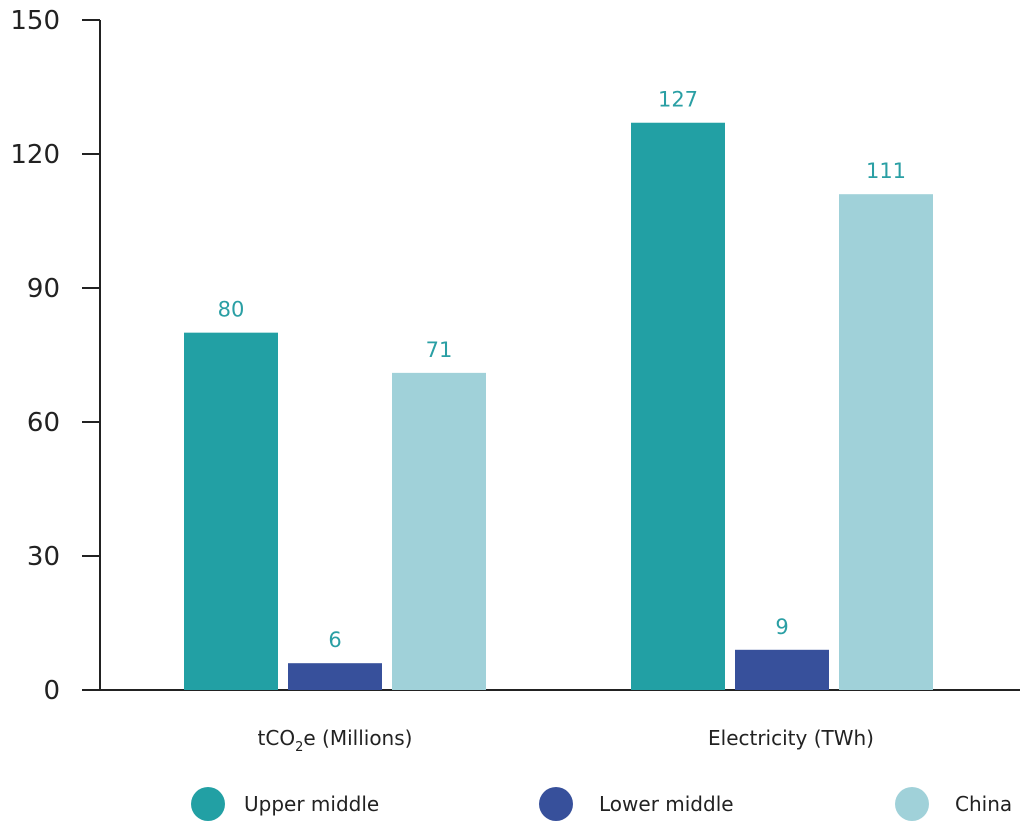 The width and height of the screenshot is (1023, 823). What do you see at coordinates (43, 557) in the screenshot?
I see `y-tick-label: 30` at bounding box center [43, 557].